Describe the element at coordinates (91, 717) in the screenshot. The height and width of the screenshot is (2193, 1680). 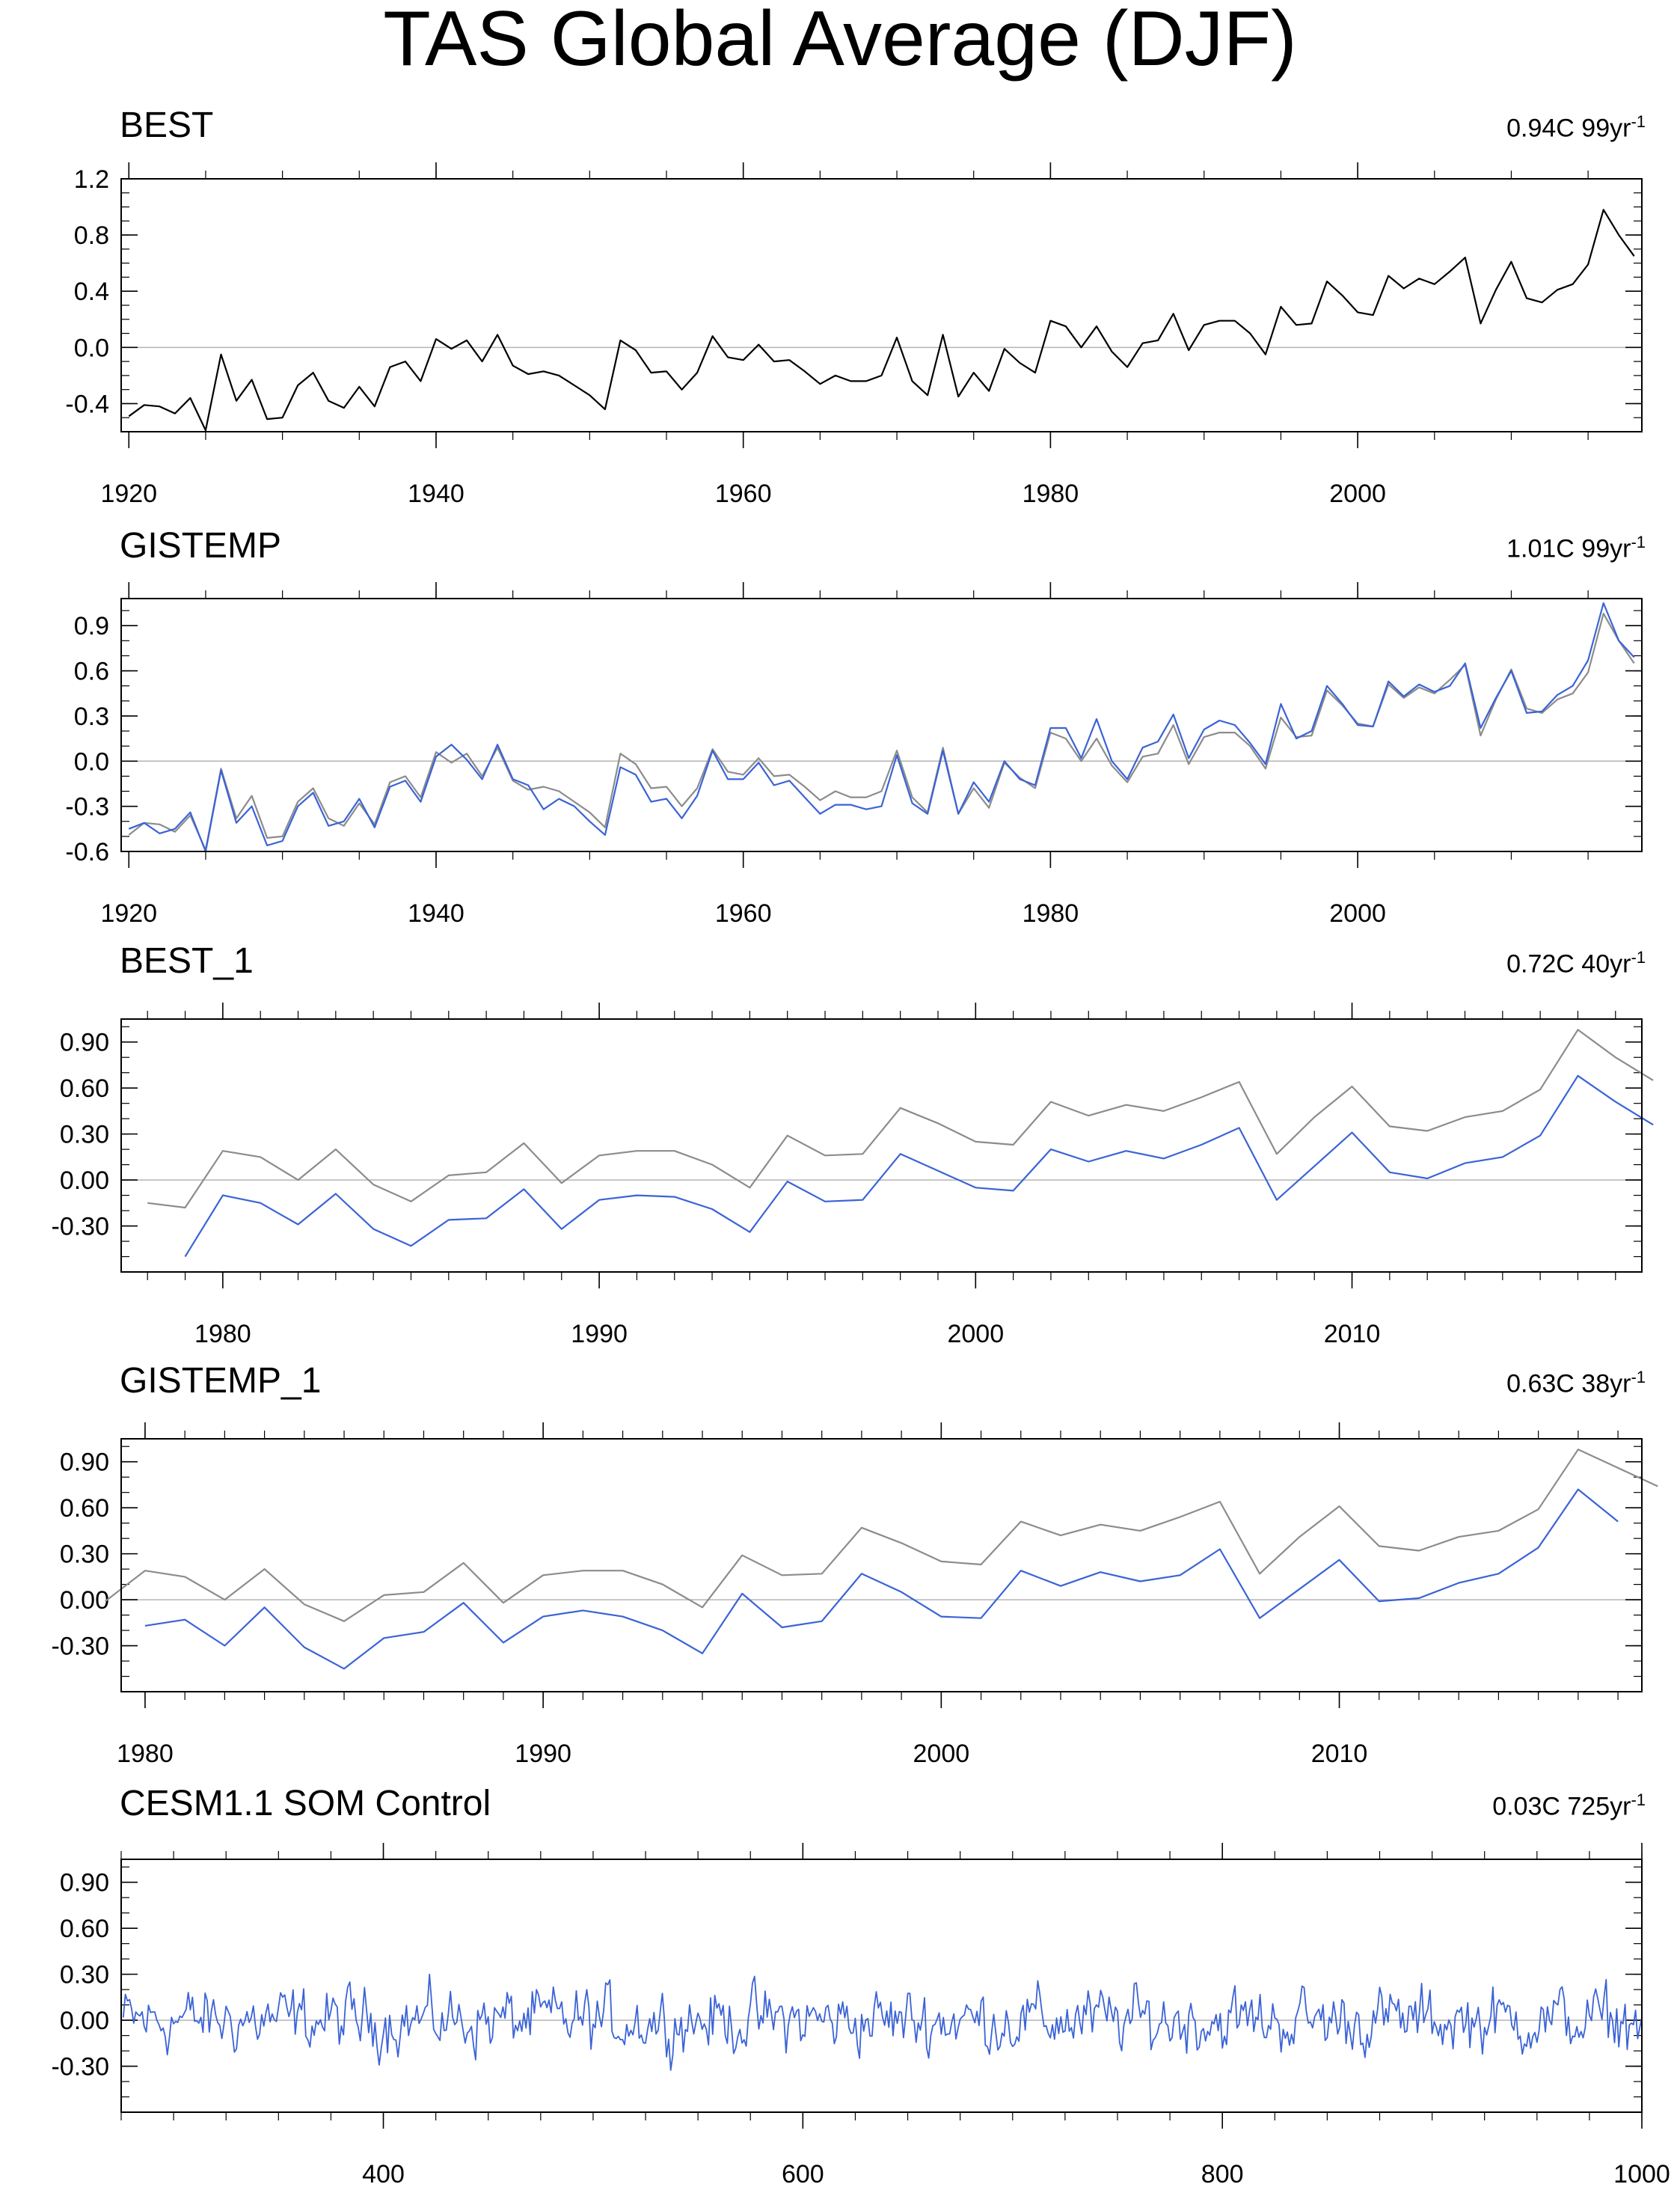
I see `y-tick-label: 0.3` at that location.